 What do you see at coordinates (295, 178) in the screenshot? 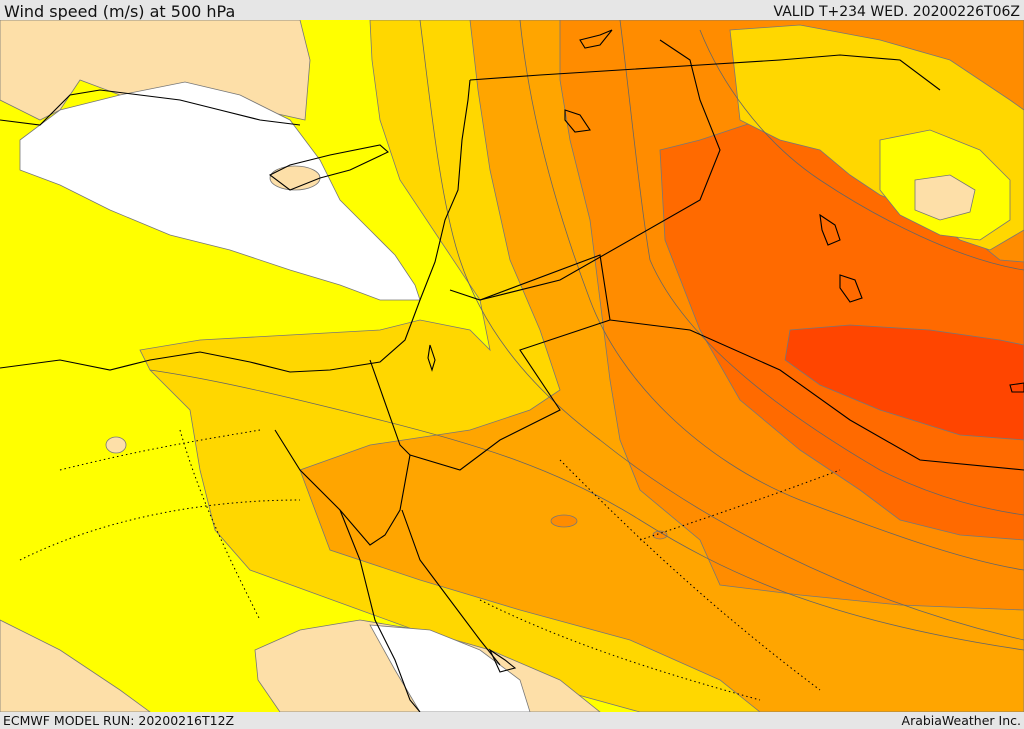
I see `field-level-1-cyprus` at bounding box center [295, 178].